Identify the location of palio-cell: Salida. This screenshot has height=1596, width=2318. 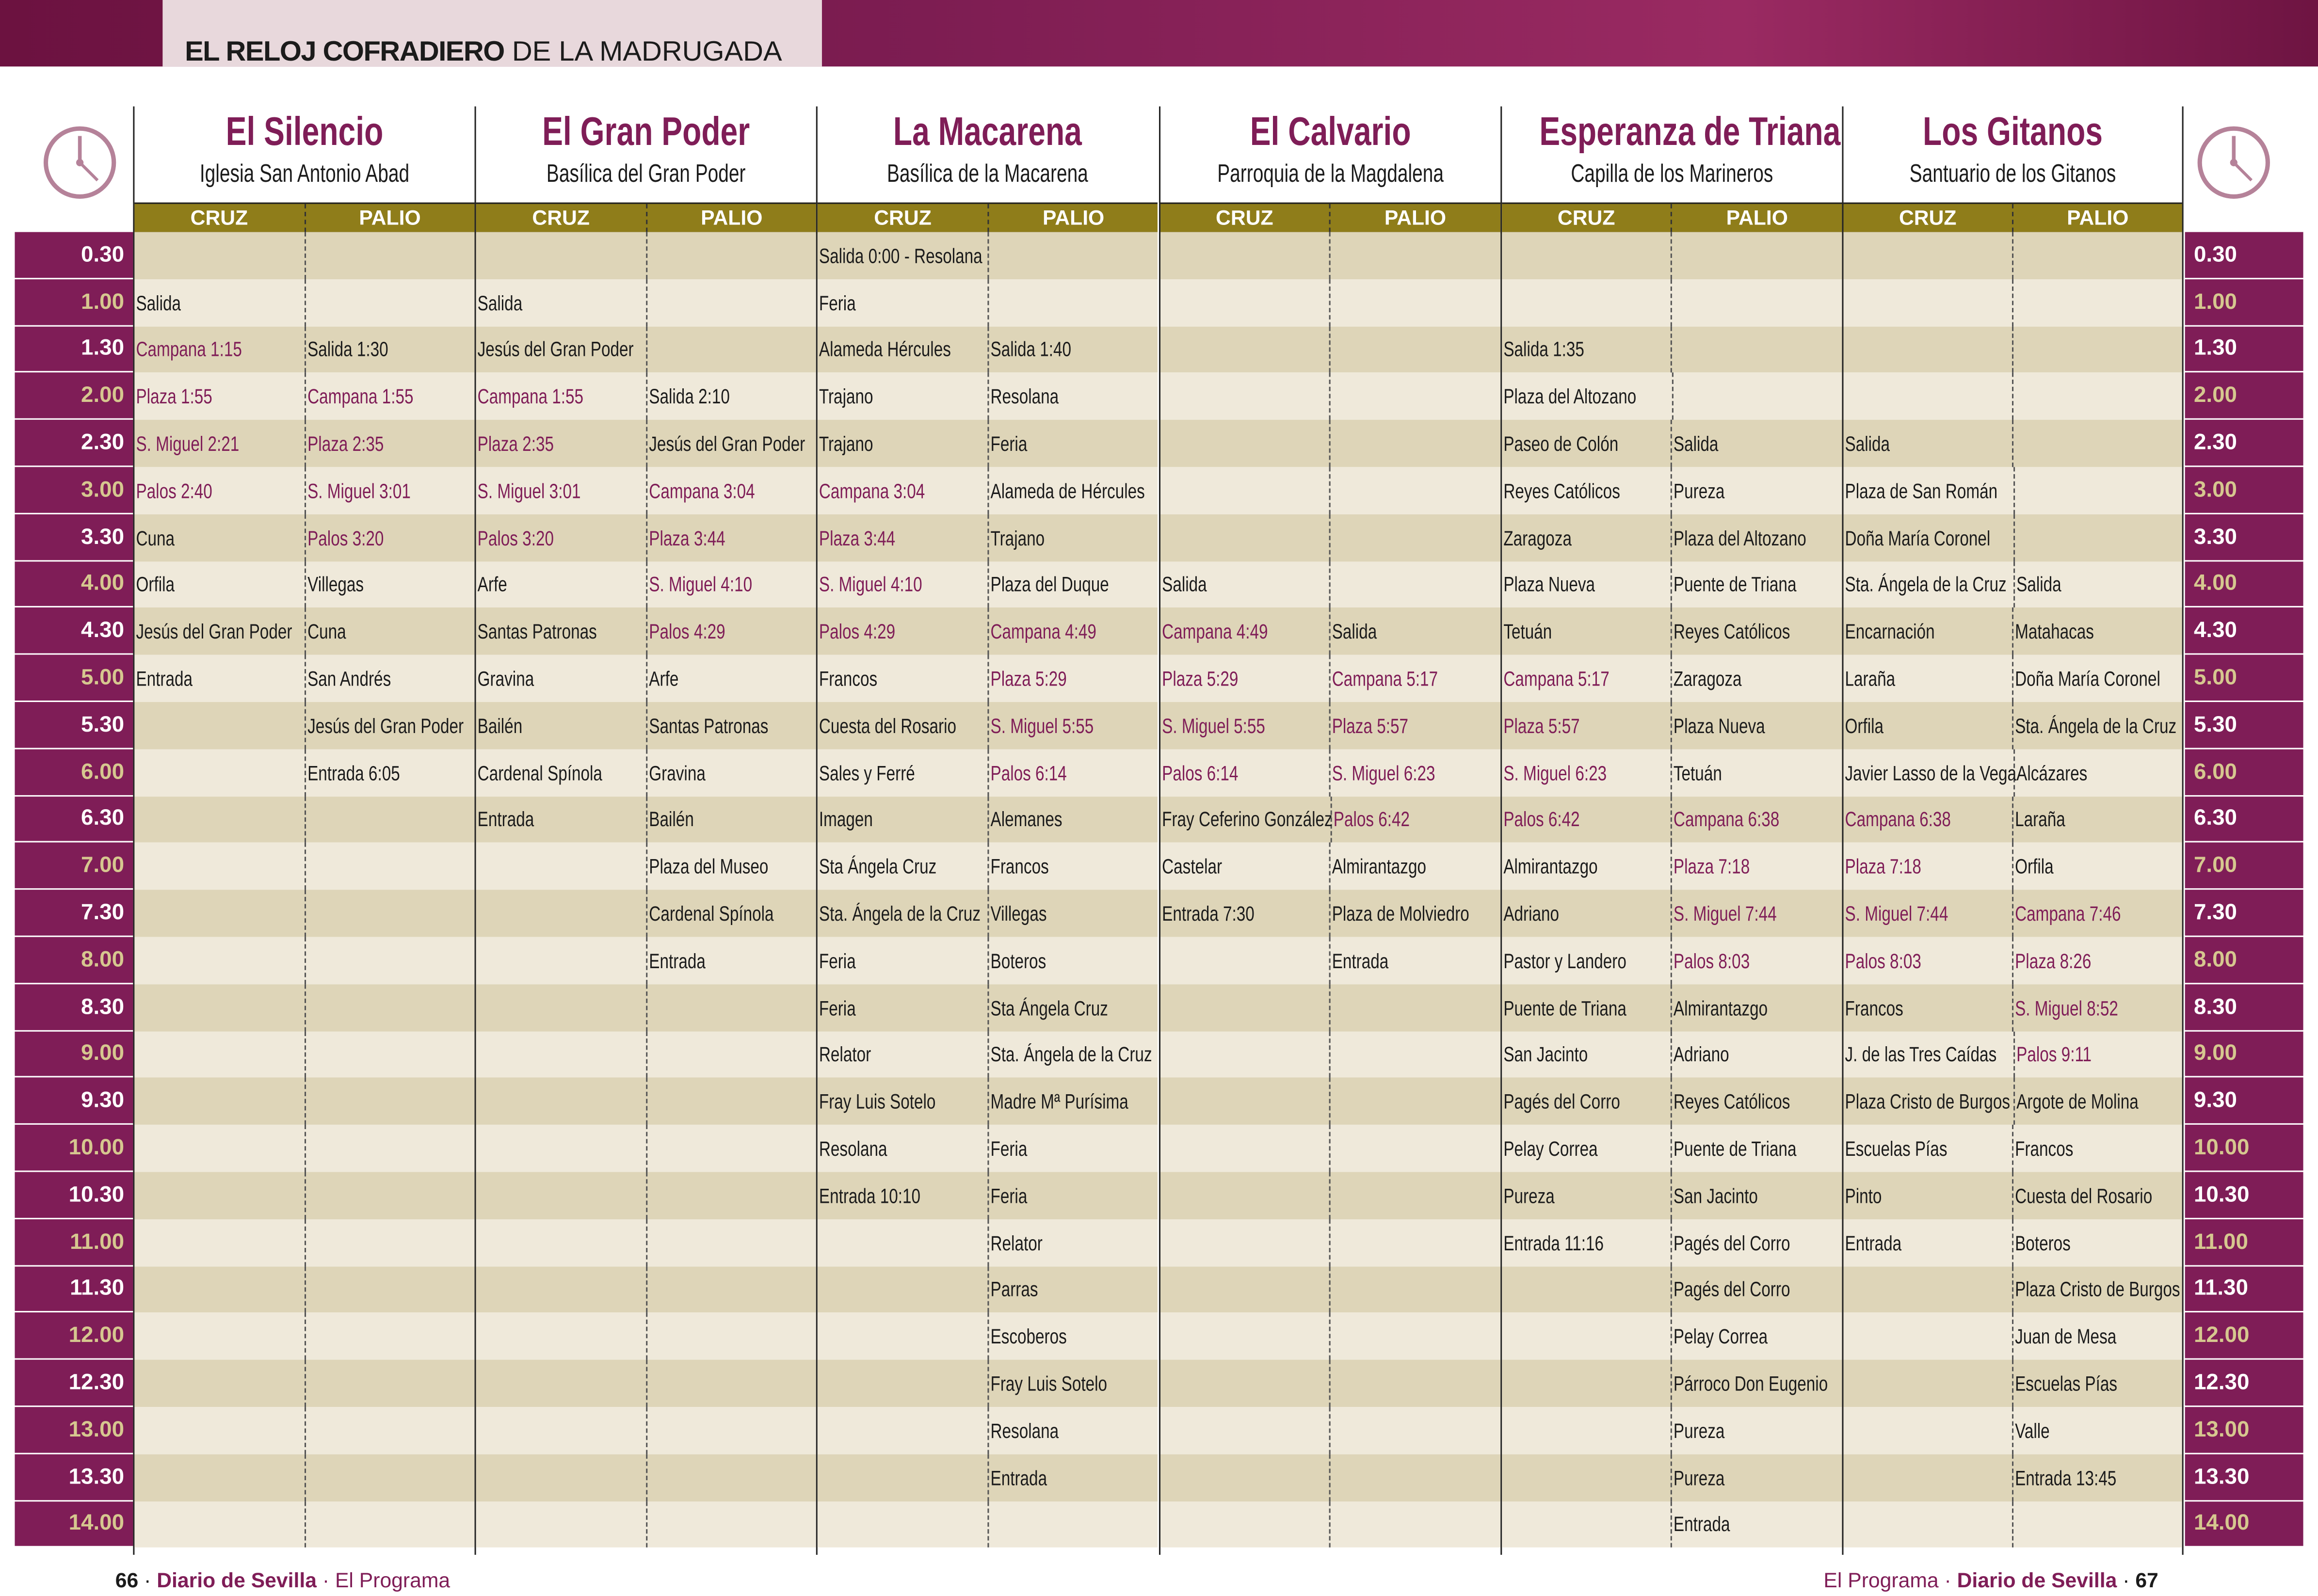
(2097, 584).